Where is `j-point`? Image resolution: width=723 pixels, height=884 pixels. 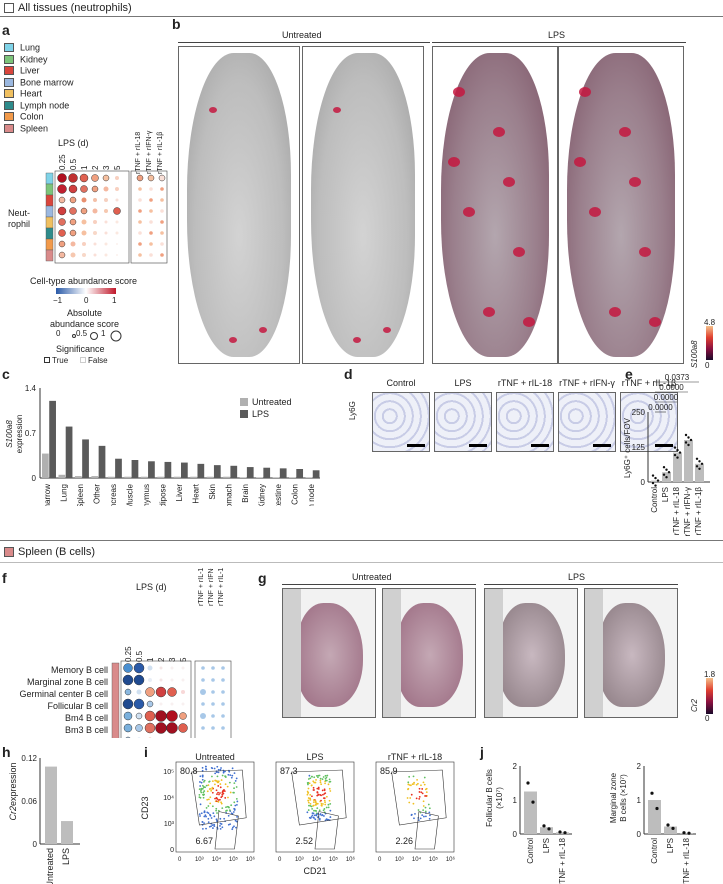 j-point is located at coordinates (544, 826).